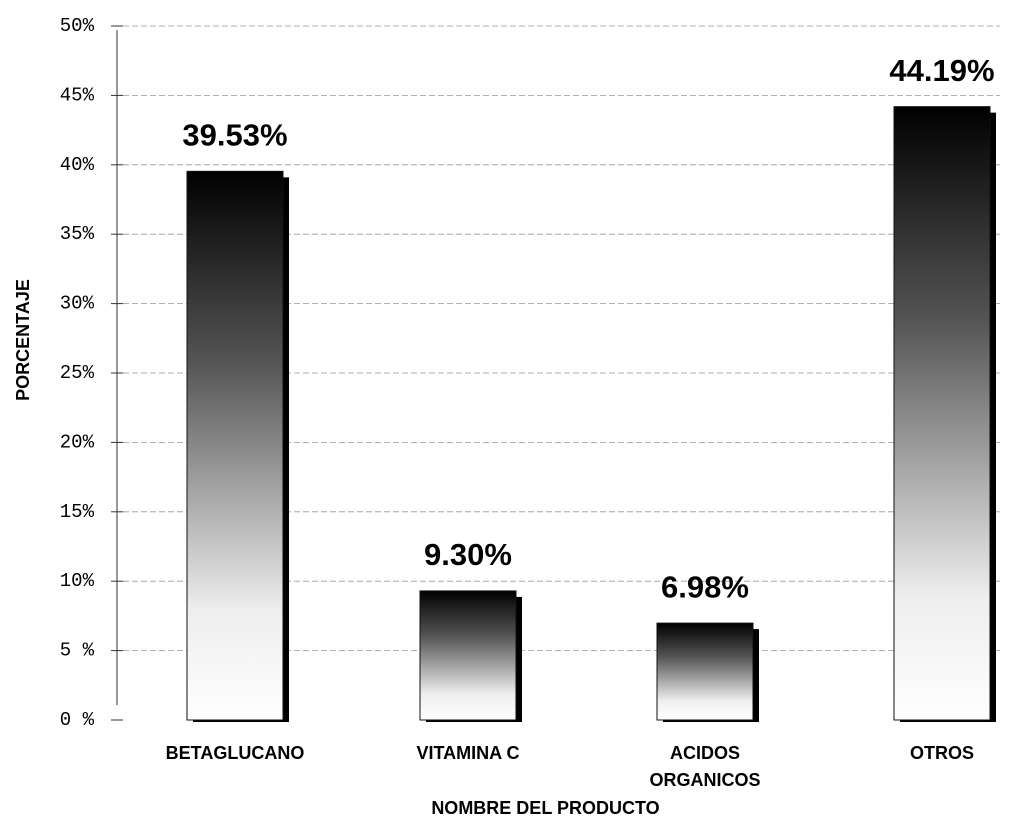 This screenshot has height=824, width=1011. What do you see at coordinates (77, 442) in the screenshot?
I see `y-tick-label: 20%` at bounding box center [77, 442].